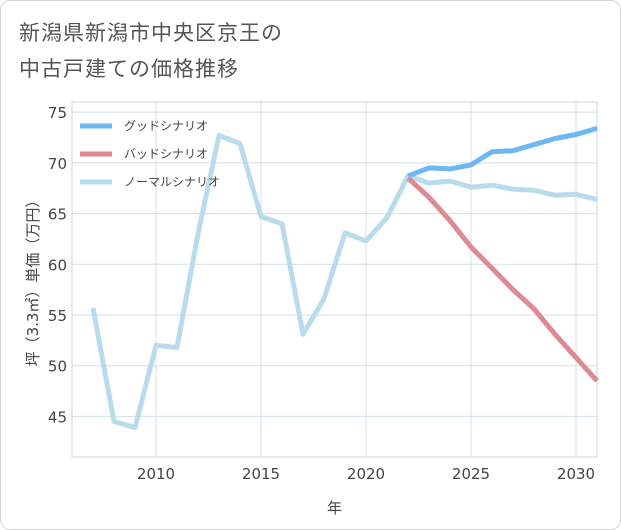 Image resolution: width=621 pixels, height=530 pixels. I want to click on chart-title-line-1: 新潟県新潟市中央区京王の, so click(151, 33).